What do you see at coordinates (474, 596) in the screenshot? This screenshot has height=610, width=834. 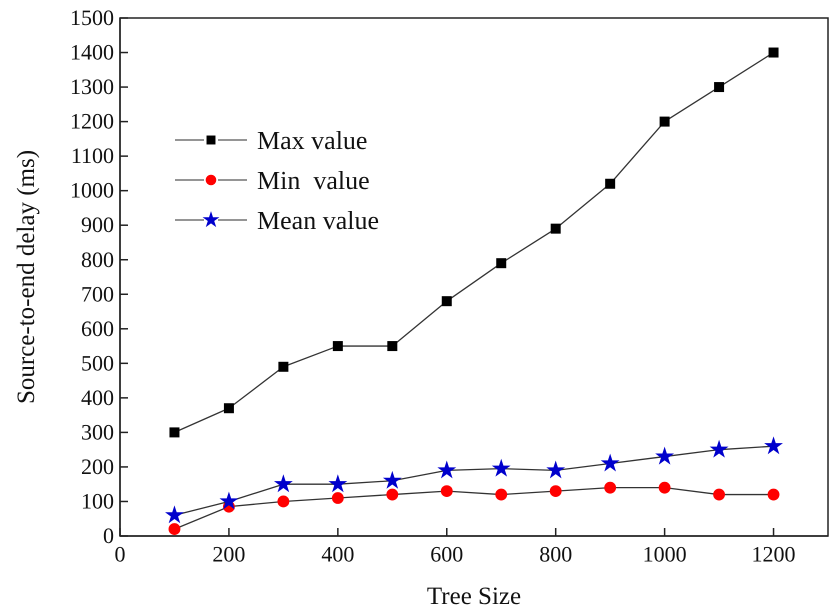 I see `x-axis-title: Tree Size` at bounding box center [474, 596].